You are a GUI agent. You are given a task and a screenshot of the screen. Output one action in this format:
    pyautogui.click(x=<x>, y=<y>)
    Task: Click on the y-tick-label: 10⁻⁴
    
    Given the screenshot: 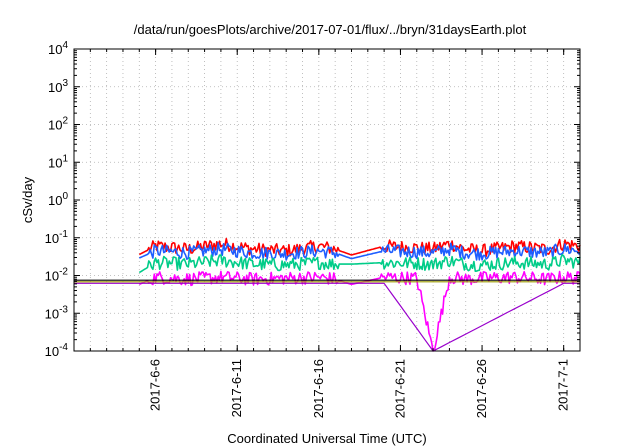 What is the action you would take?
    pyautogui.click(x=57, y=350)
    